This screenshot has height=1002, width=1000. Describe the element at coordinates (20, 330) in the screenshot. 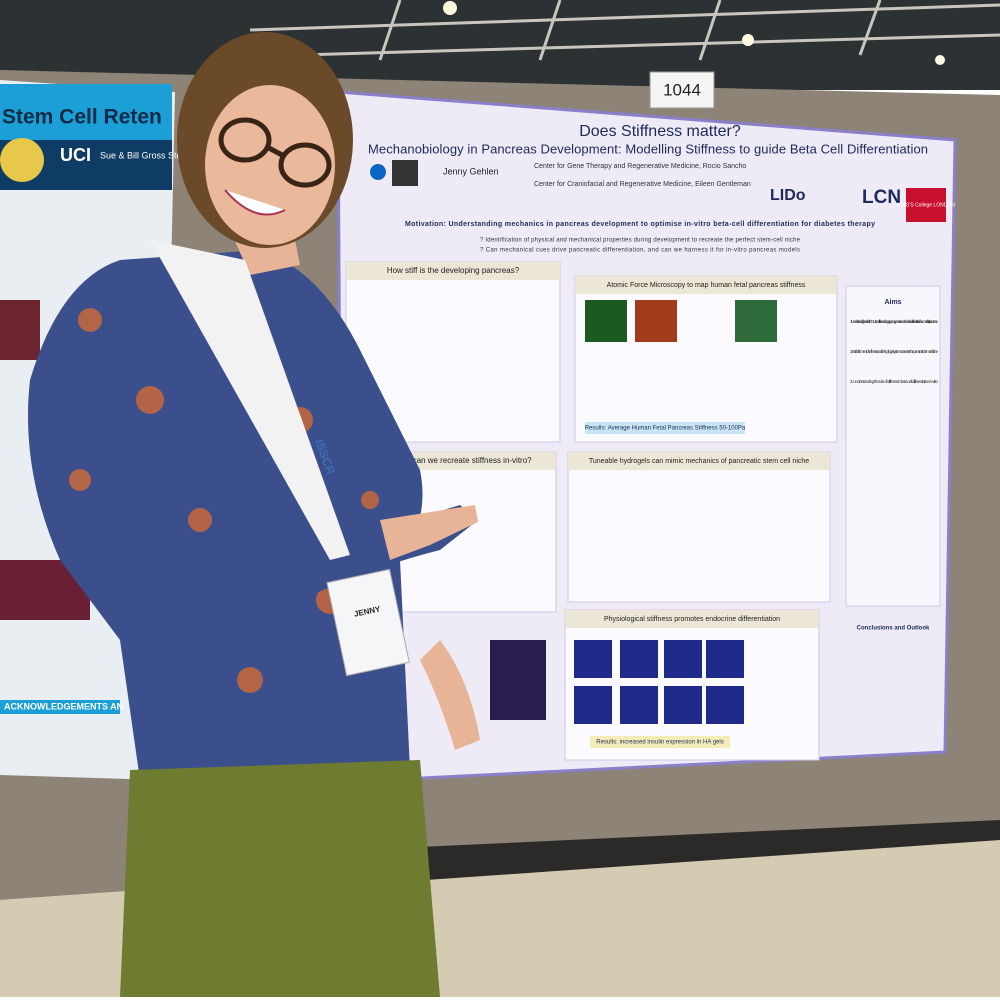

I see `left-poster-image` at that location.